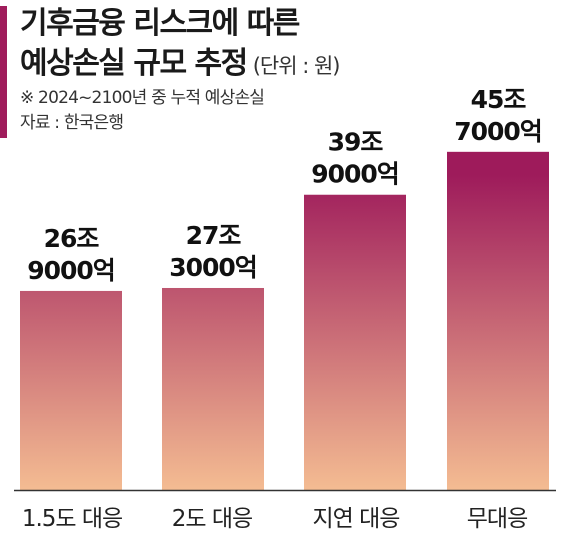  Describe the element at coordinates (72, 123) in the screenshot. I see `source-label: 자료 : 한국은행` at that location.